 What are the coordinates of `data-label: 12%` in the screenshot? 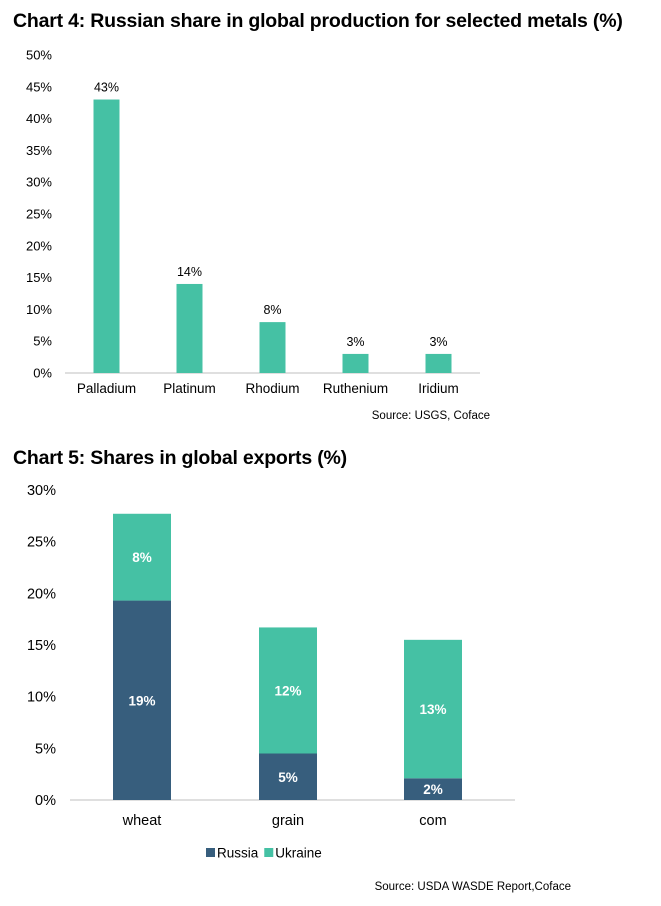 It's located at (287, 690).